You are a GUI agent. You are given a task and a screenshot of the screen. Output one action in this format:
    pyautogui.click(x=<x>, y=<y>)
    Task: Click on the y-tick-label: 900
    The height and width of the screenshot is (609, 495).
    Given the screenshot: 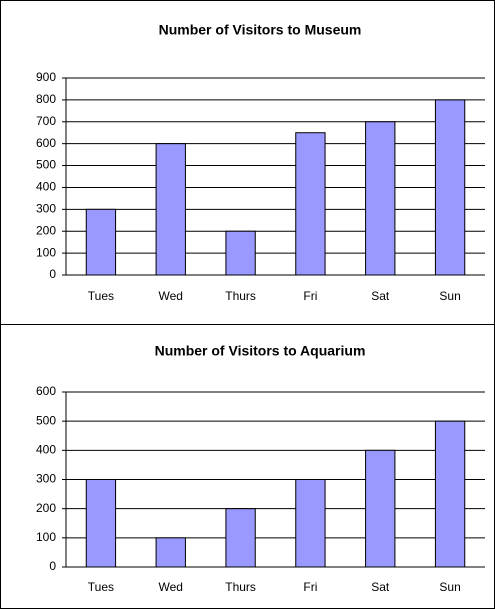 What is the action you would take?
    pyautogui.click(x=46, y=77)
    